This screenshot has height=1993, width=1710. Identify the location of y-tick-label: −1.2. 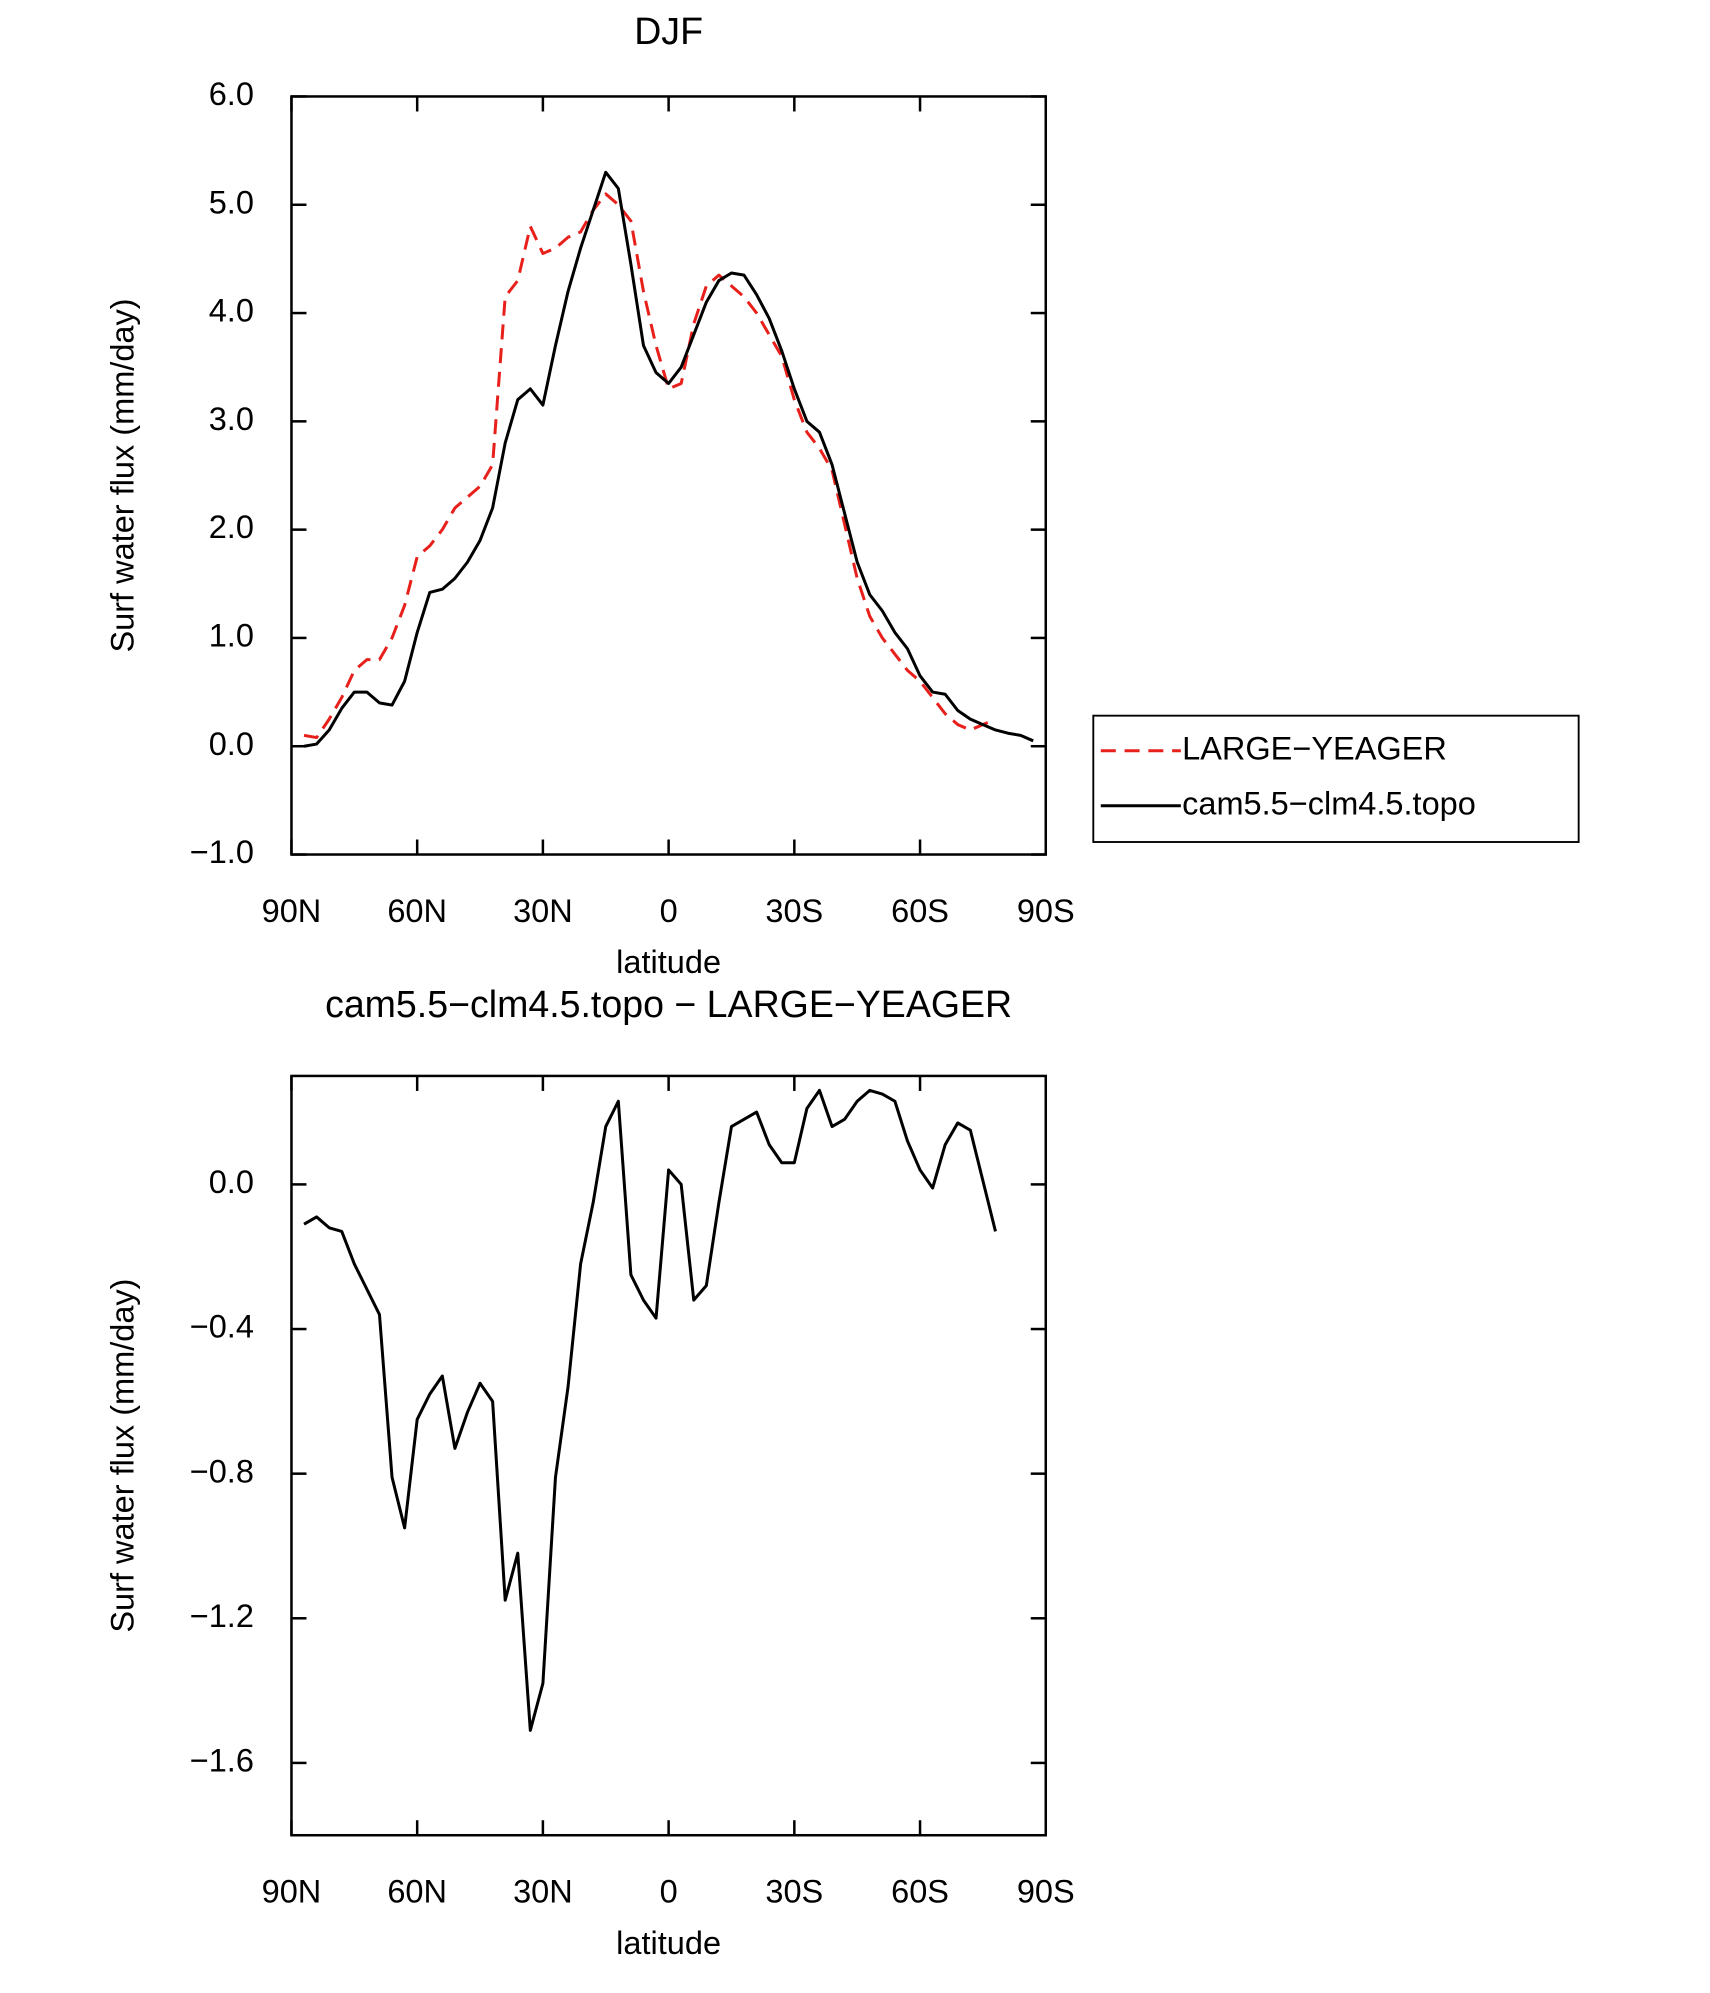
(222, 1616).